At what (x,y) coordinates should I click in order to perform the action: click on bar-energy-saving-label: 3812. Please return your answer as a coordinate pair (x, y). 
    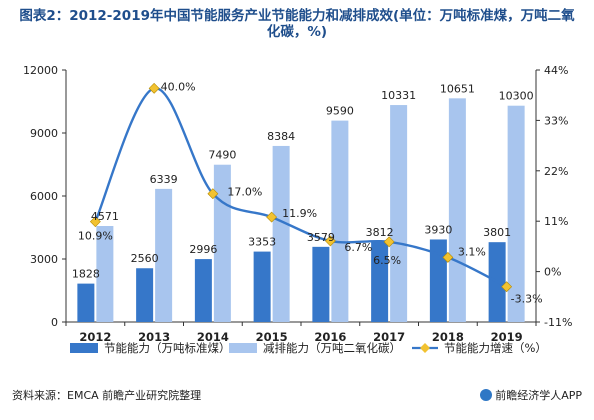
    Looking at the image, I should click on (380, 232).